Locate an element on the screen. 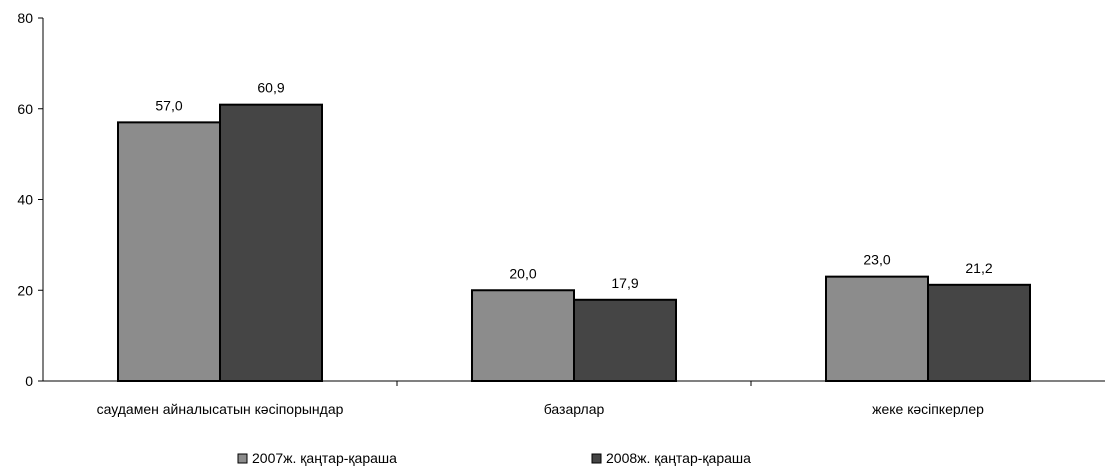 The image size is (1107, 470). y-tick-label: 0 is located at coordinates (29, 381).